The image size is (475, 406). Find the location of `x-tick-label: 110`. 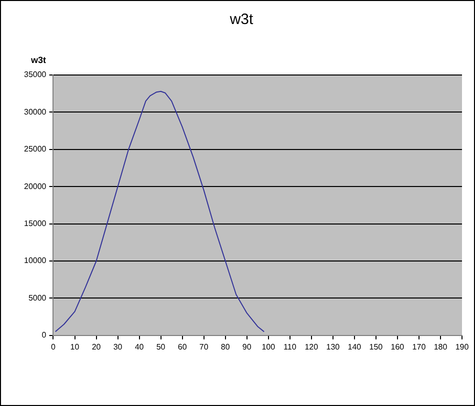

x-tick-label: 110 is located at coordinates (290, 347).